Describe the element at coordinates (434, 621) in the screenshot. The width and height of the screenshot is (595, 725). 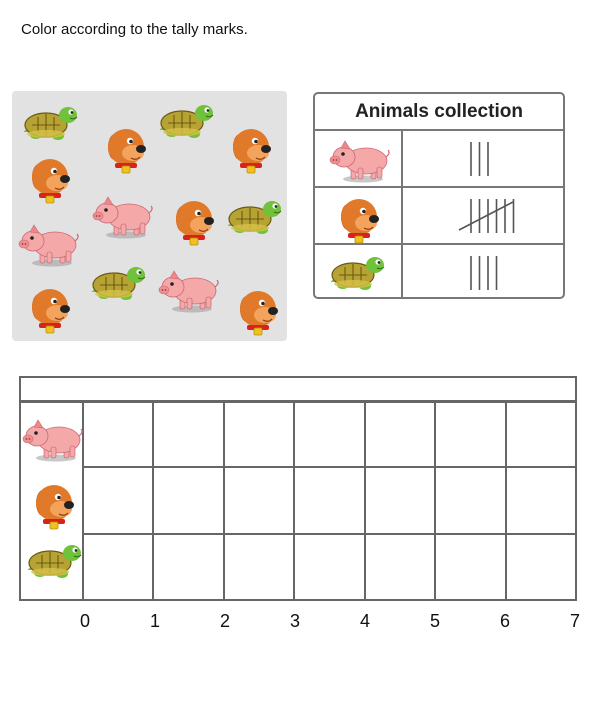
I see `axis-label-5: 5` at that location.